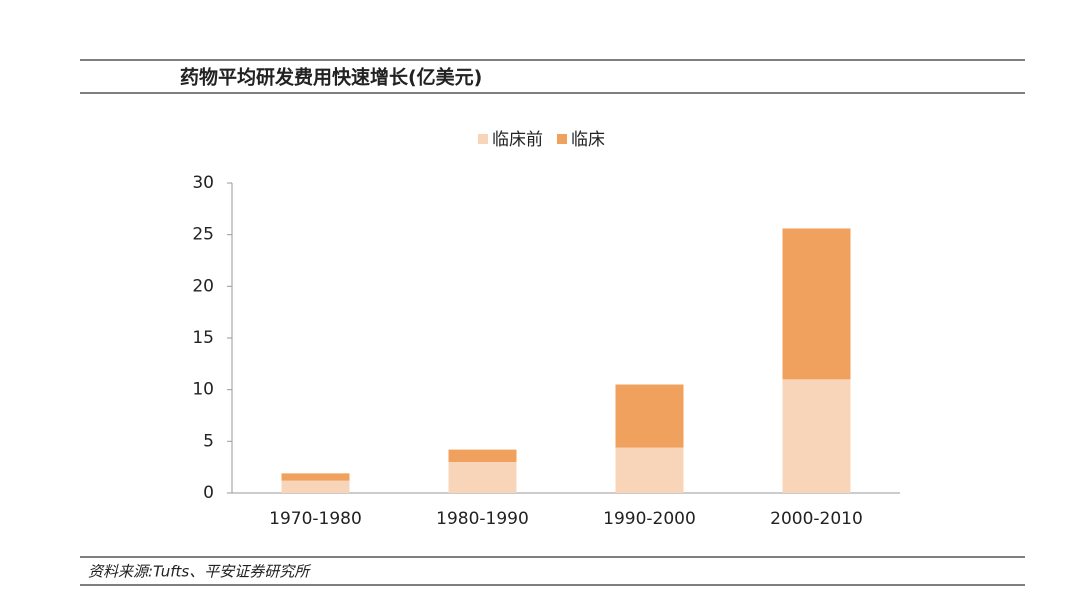 The height and width of the screenshot is (610, 1080). Describe the element at coordinates (203, 235) in the screenshot. I see `y-tick-label: 25` at that location.